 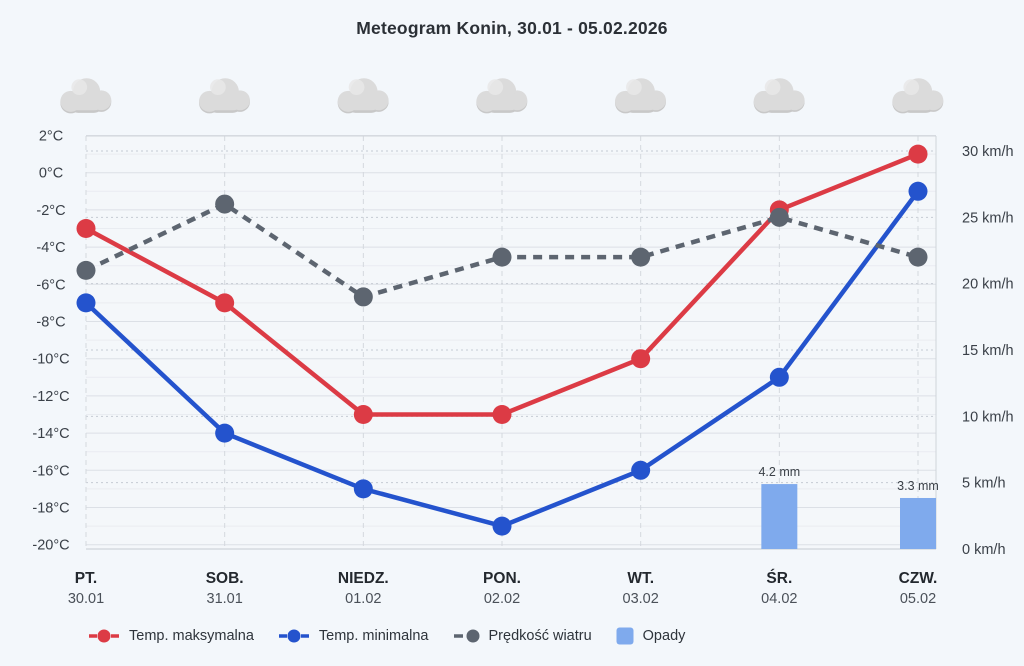 What do you see at coordinates (104, 636) in the screenshot?
I see `temp-max-line-dot-icon` at bounding box center [104, 636].